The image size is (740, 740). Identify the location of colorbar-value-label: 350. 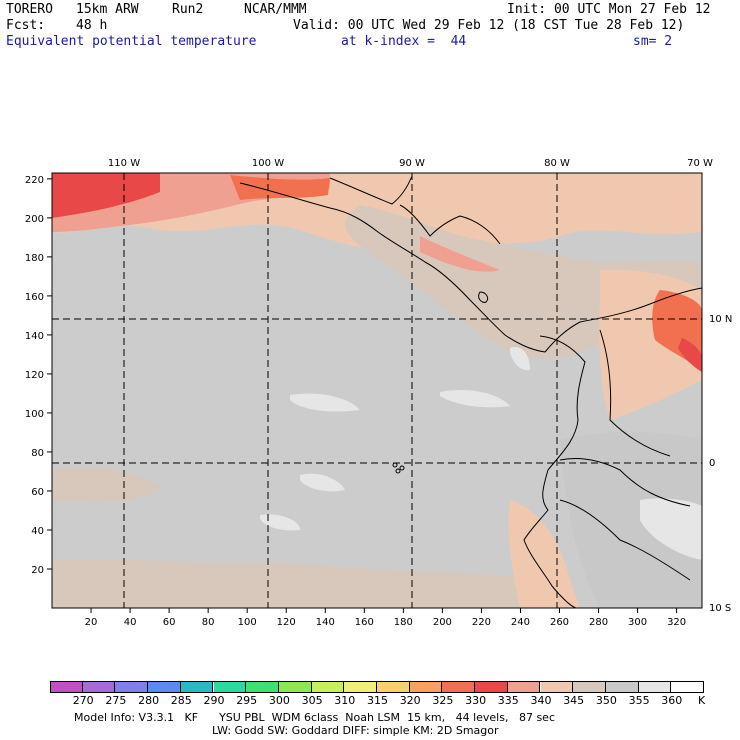
(606, 700).